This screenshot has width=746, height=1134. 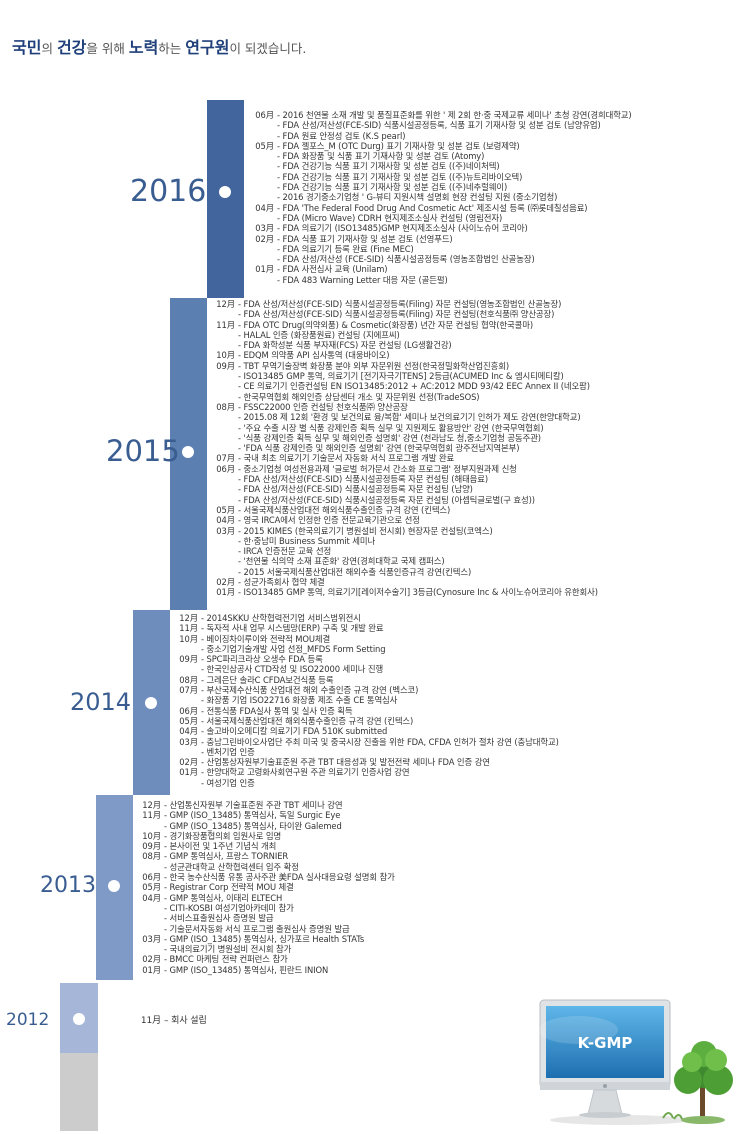 What do you see at coordinates (151, 805) in the screenshot?
I see `event-month: 12月` at bounding box center [151, 805].